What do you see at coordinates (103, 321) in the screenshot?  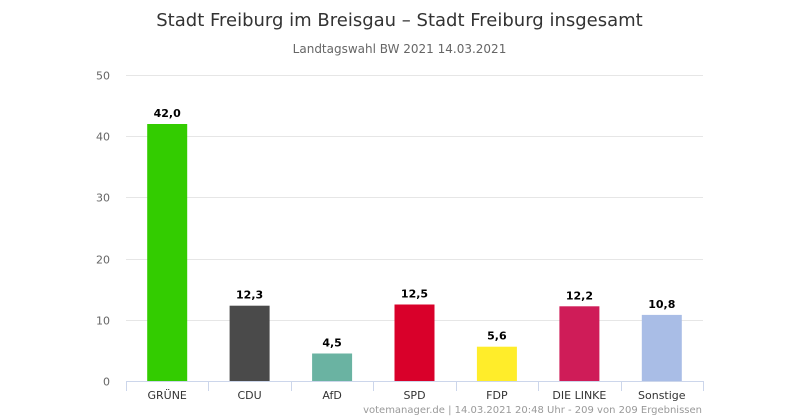 I see `y-tick-label: 10` at bounding box center [103, 321].